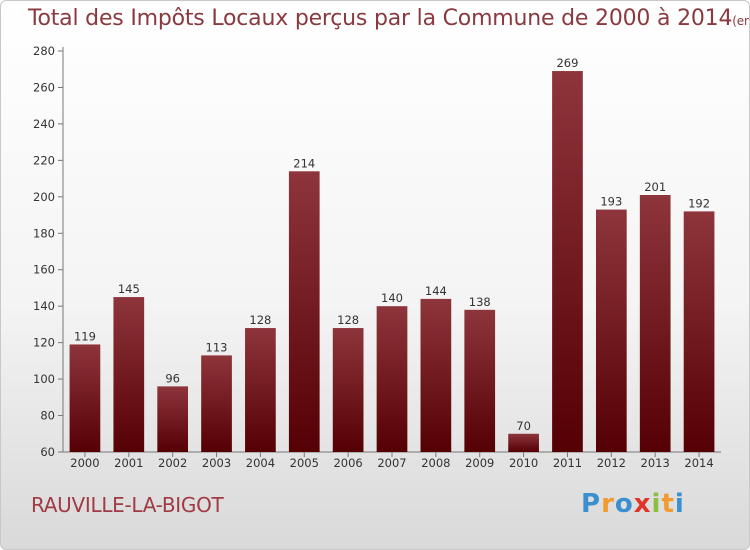 The image size is (750, 550). What do you see at coordinates (523, 463) in the screenshot?
I see `x-tick-label: 2010` at bounding box center [523, 463].